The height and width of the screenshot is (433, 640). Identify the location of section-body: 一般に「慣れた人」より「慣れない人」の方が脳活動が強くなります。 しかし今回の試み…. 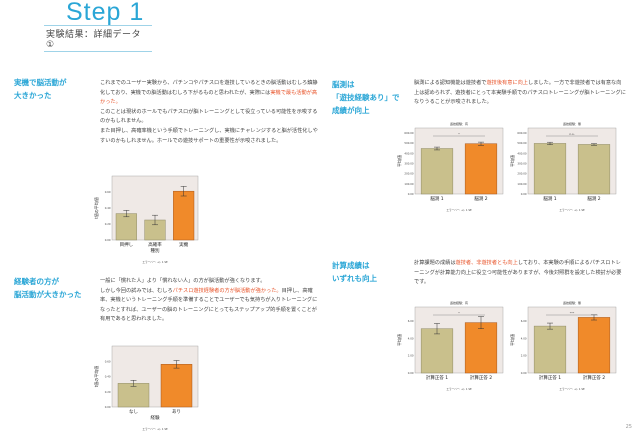
(209, 301).